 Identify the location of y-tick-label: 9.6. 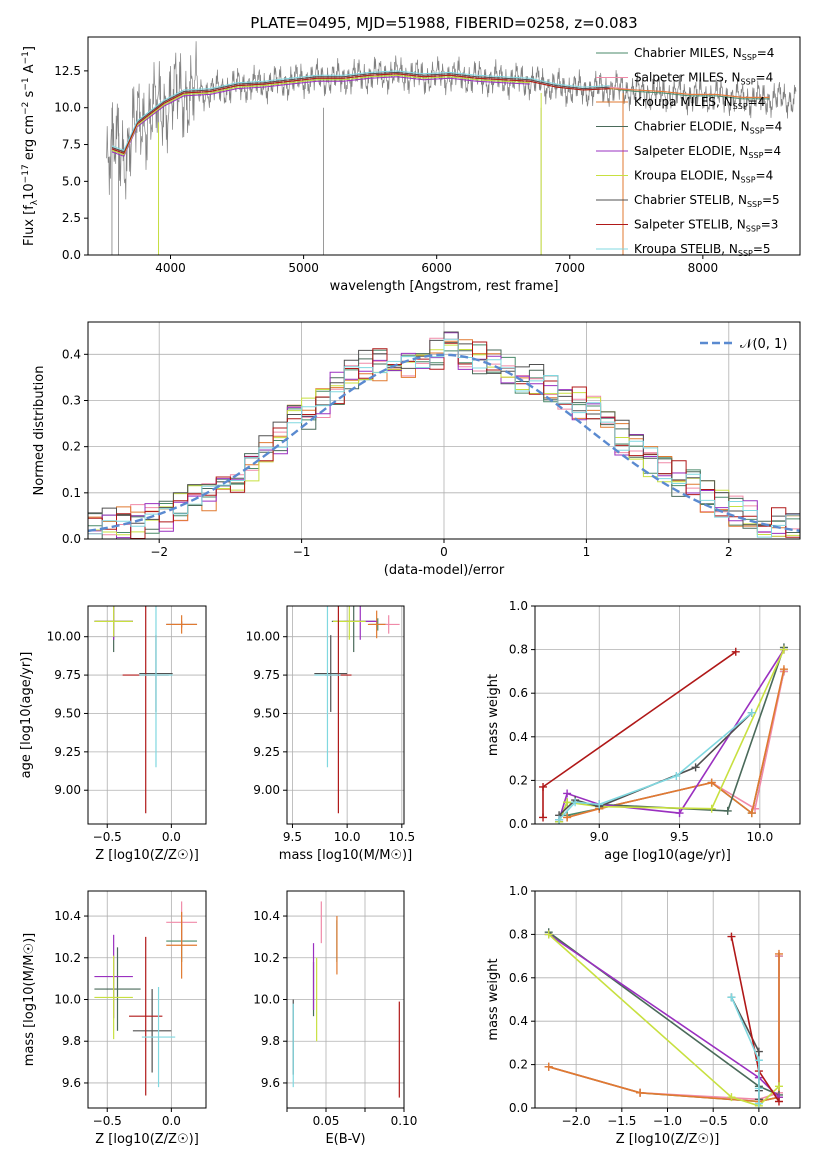
(71, 1083).